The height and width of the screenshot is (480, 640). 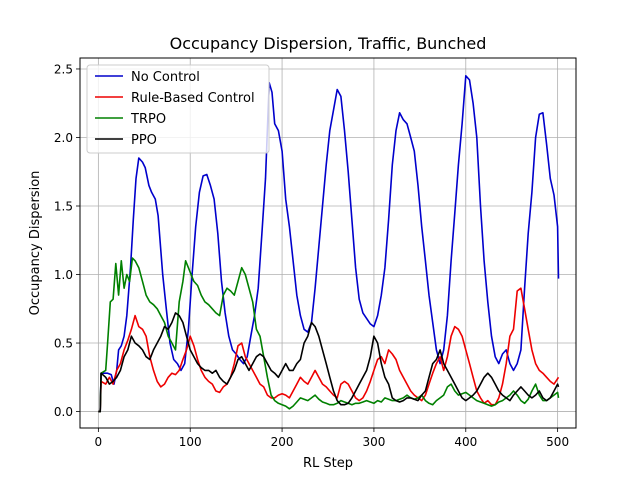 I want to click on y-tick-label: 0.0, so click(x=63, y=412).